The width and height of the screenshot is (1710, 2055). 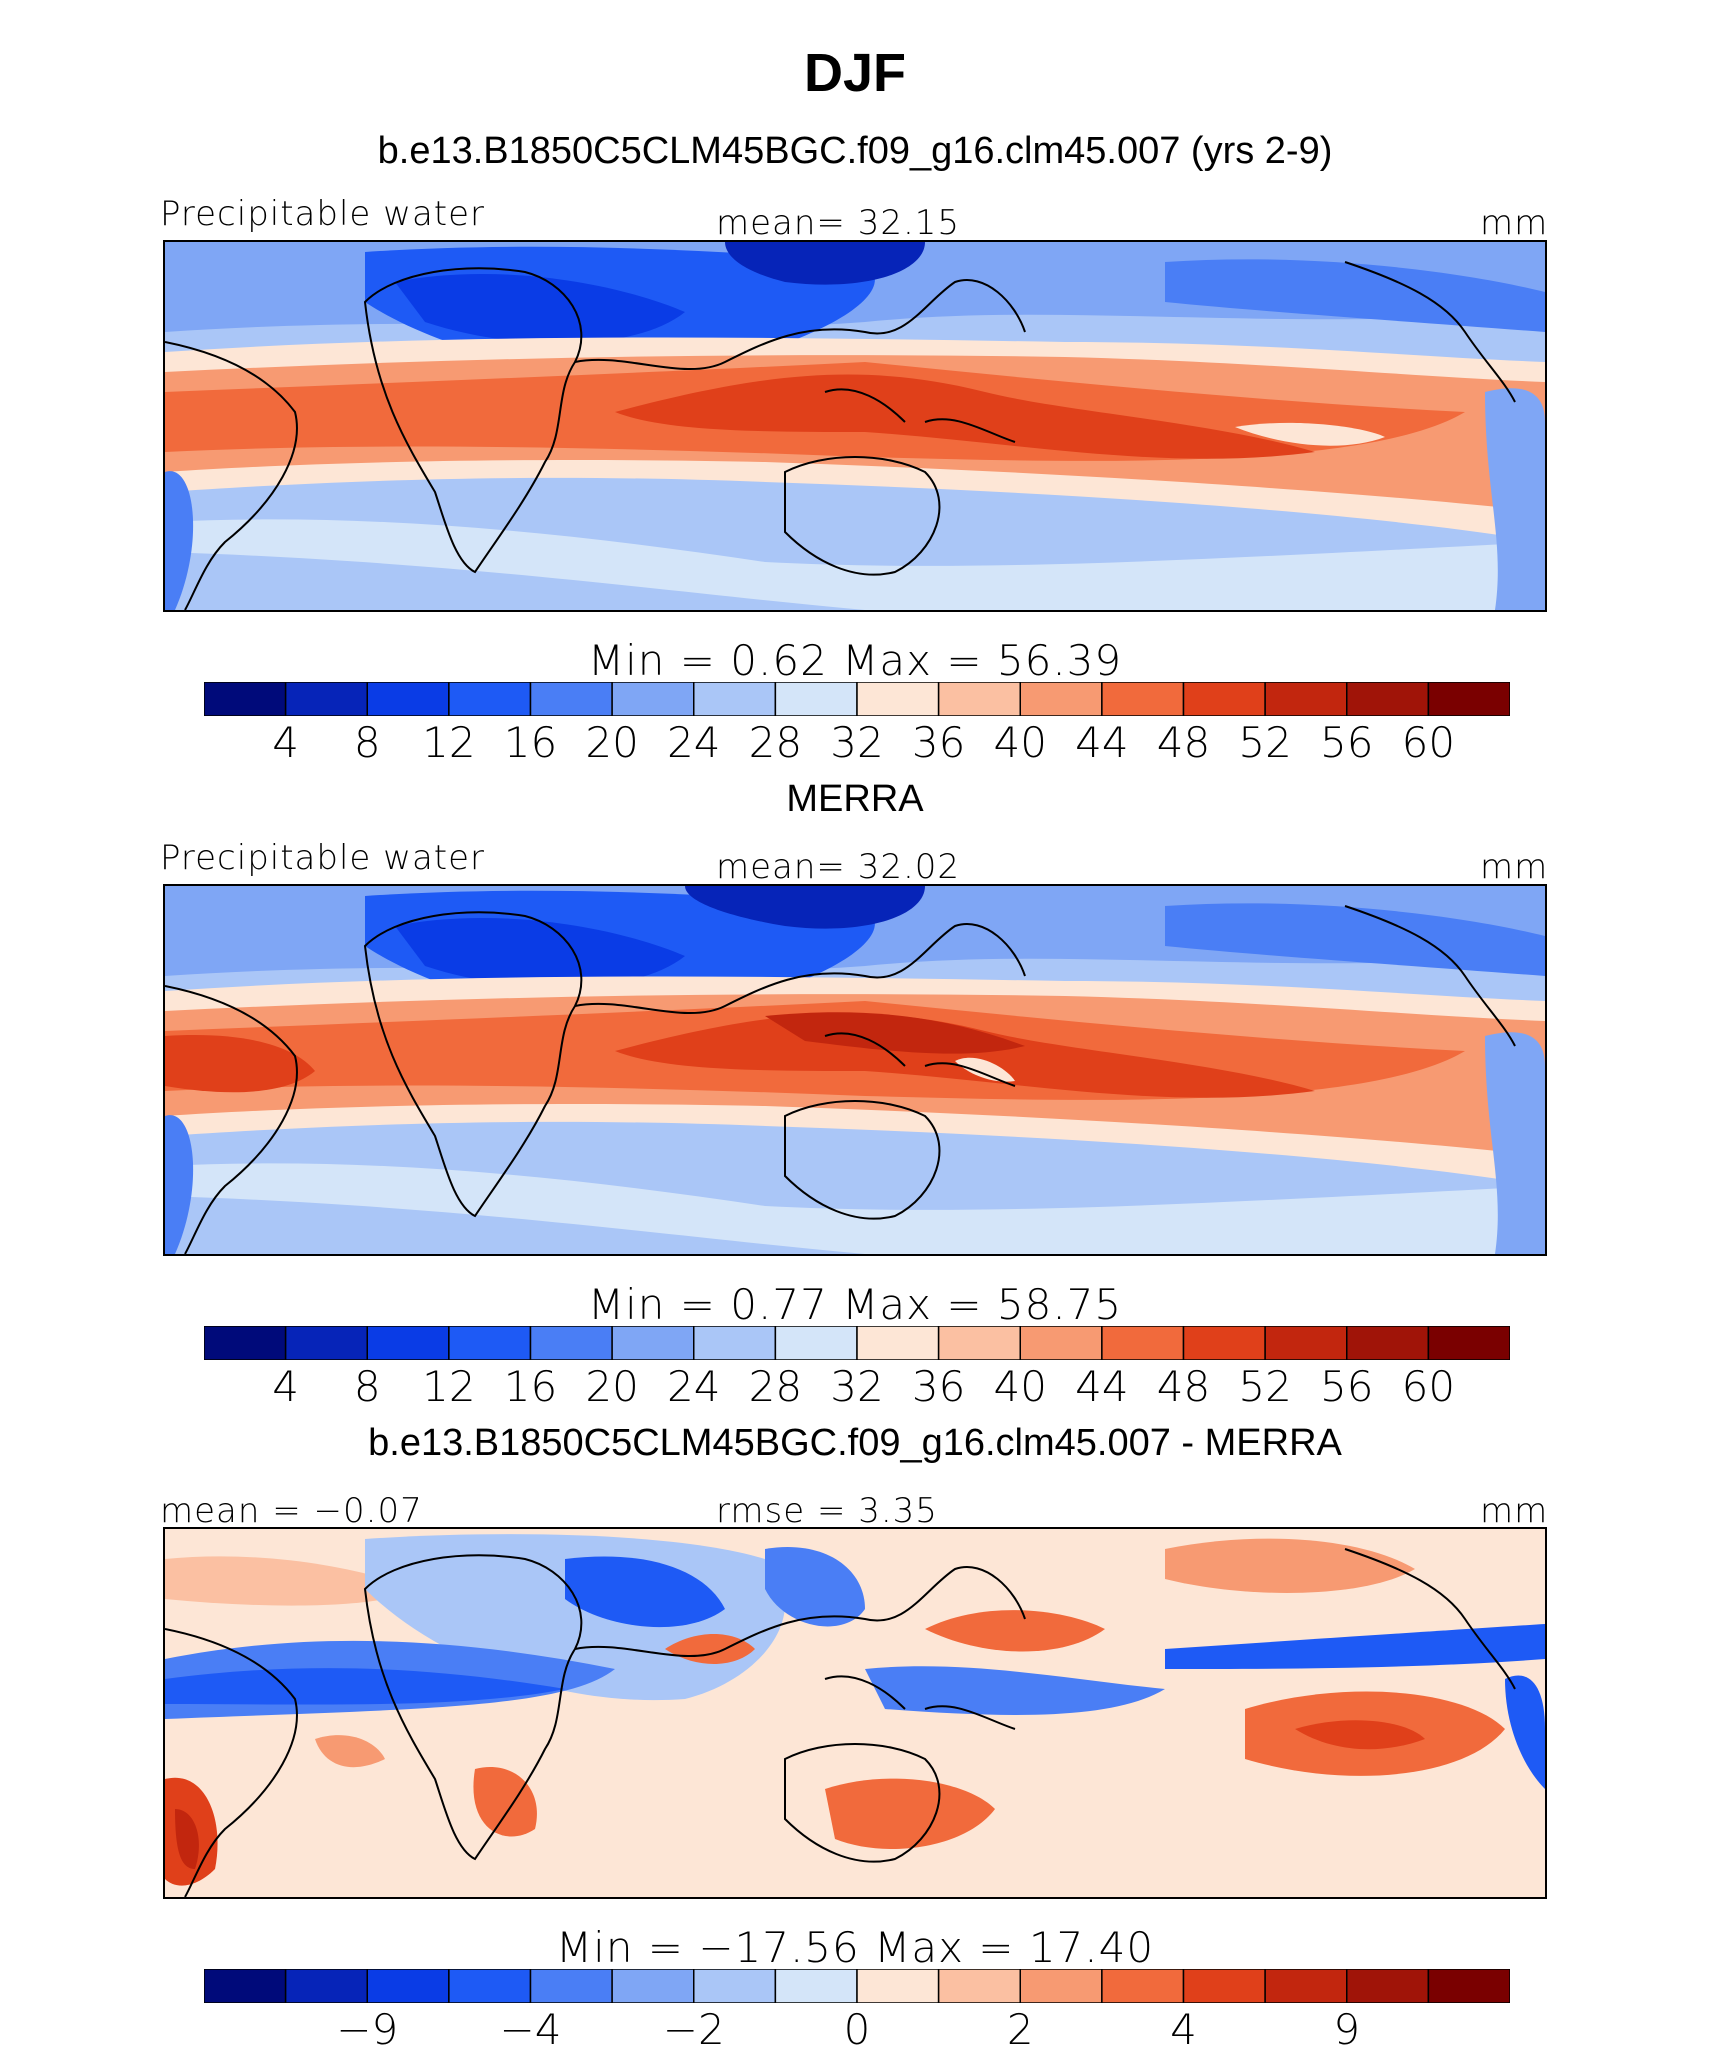 I want to click on panel1-map, so click(x=855, y=426).